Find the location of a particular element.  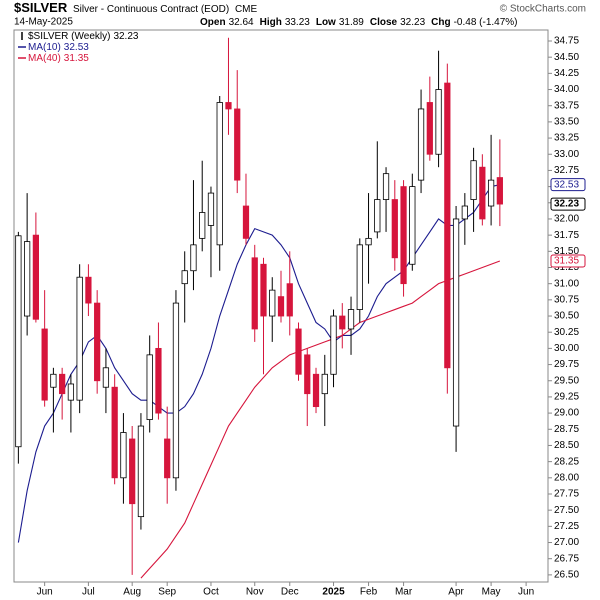

stat-value: -0.48 (-1.47%) is located at coordinates (486, 22).